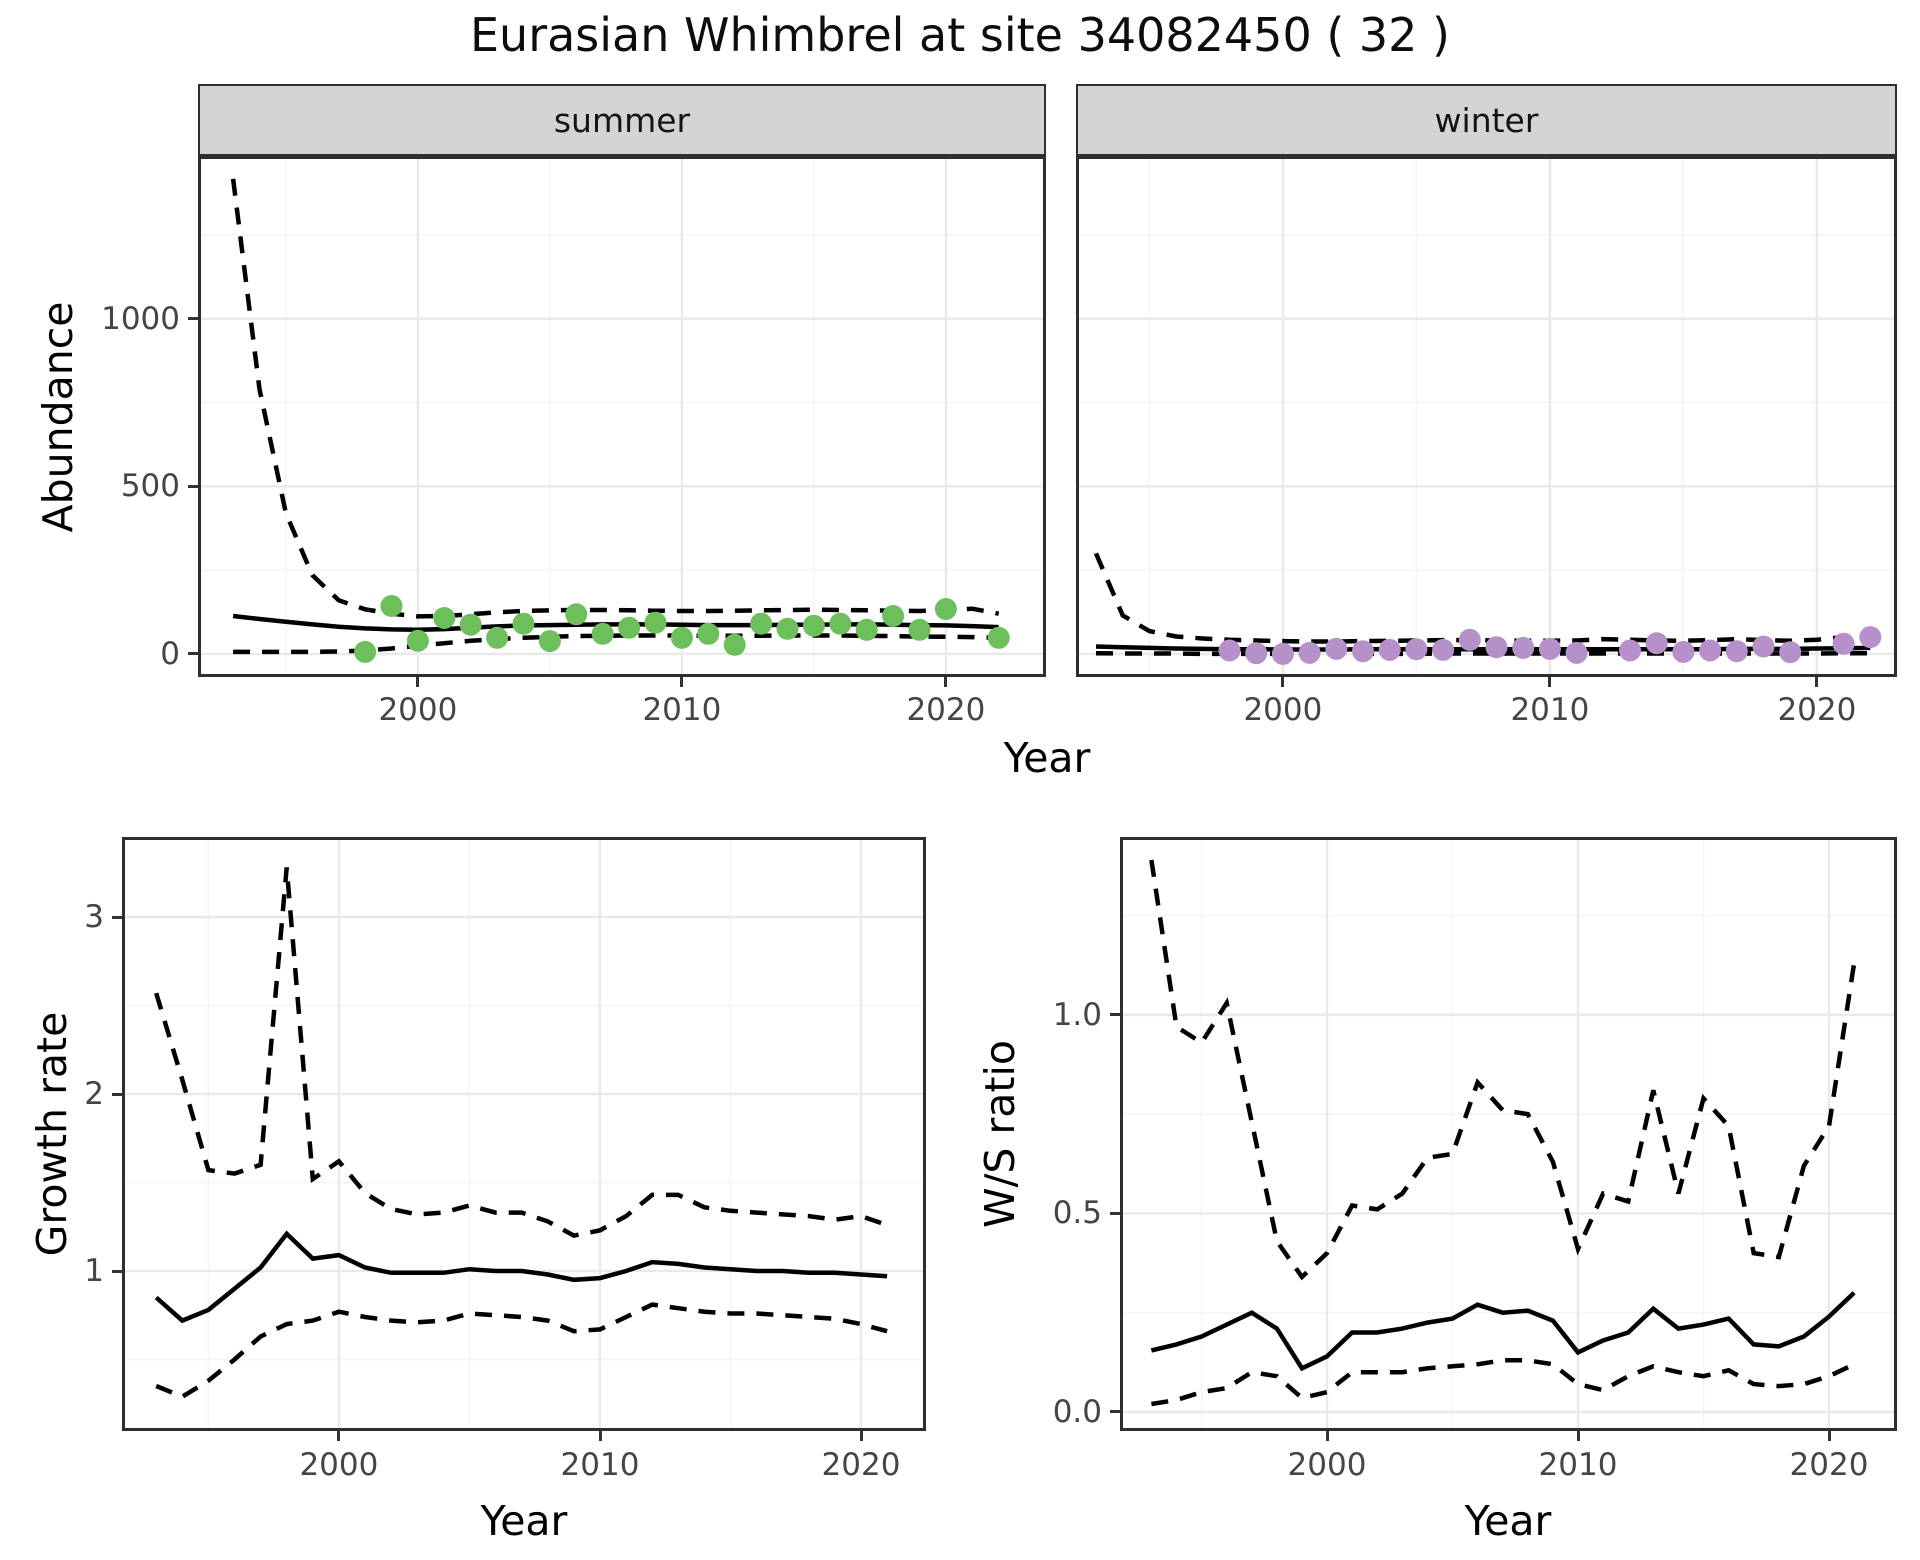 This screenshot has width=1920, height=1560. What do you see at coordinates (1327, 1465) in the screenshot?
I see `x-tick-label-ws-2000: 2000` at bounding box center [1327, 1465].